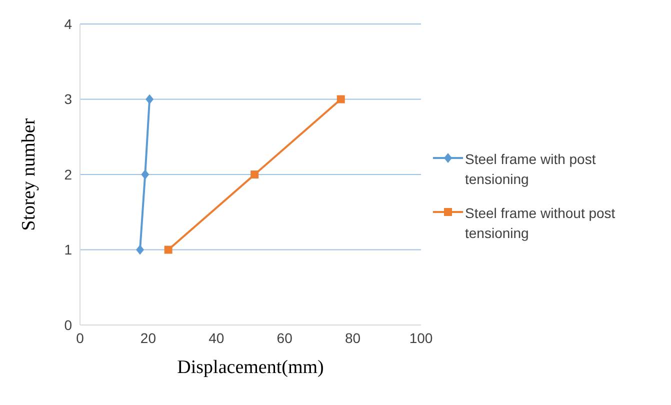 The image size is (671, 405). What do you see at coordinates (216, 338) in the screenshot?
I see `x-tick-label: 40` at bounding box center [216, 338].